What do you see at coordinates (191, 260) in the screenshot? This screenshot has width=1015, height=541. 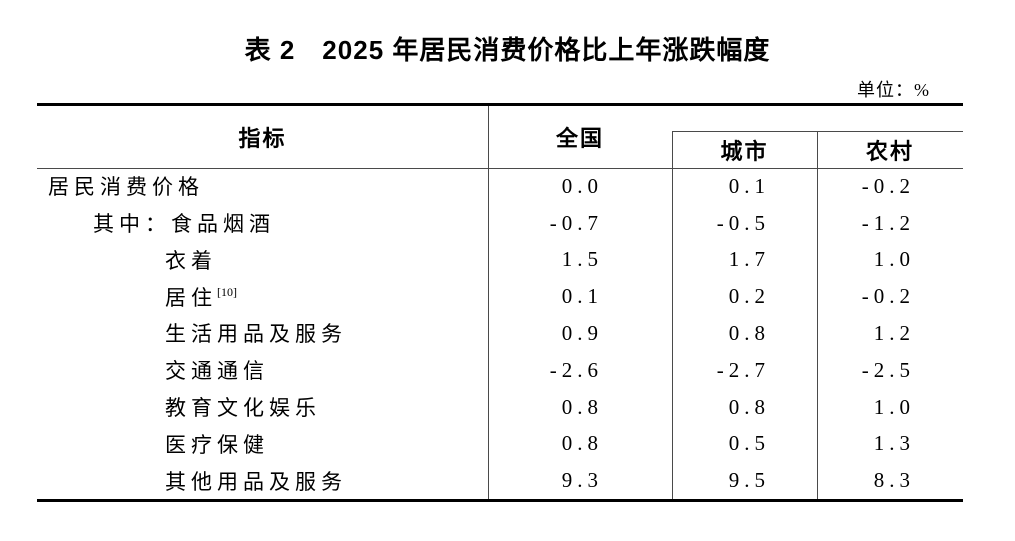 I see `indicator-cell: 衣着` at bounding box center [191, 260].